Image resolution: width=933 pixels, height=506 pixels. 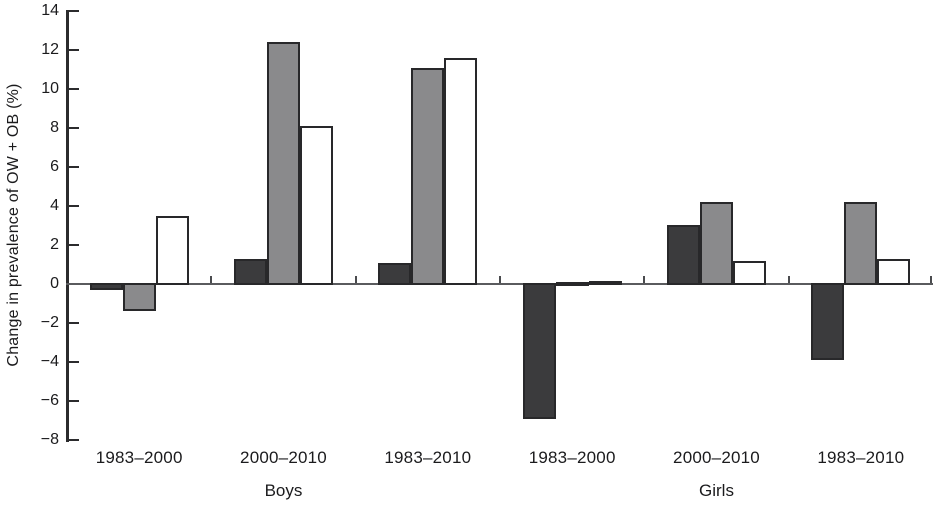 I want to click on y-axis-tick-label: 14, so click(x=50, y=10).